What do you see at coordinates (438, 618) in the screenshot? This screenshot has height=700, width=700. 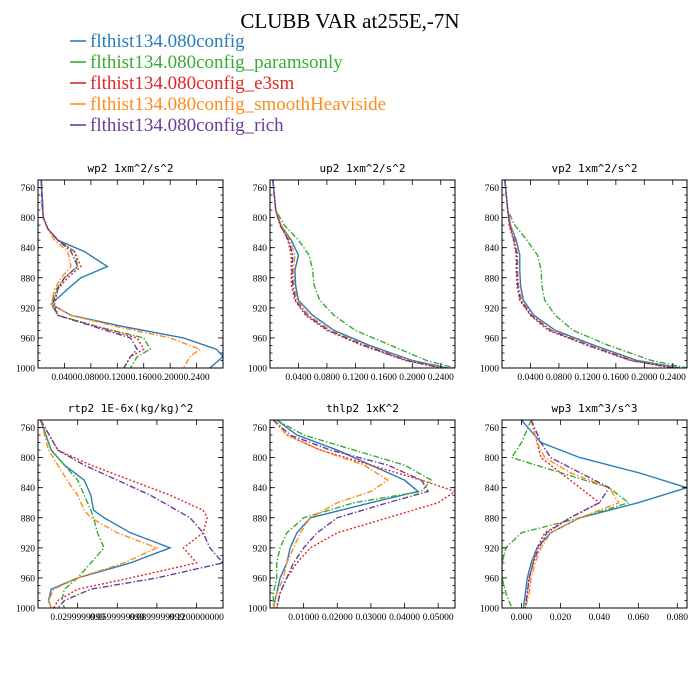 I see `x-tick-label: 0.05000` at bounding box center [438, 618].